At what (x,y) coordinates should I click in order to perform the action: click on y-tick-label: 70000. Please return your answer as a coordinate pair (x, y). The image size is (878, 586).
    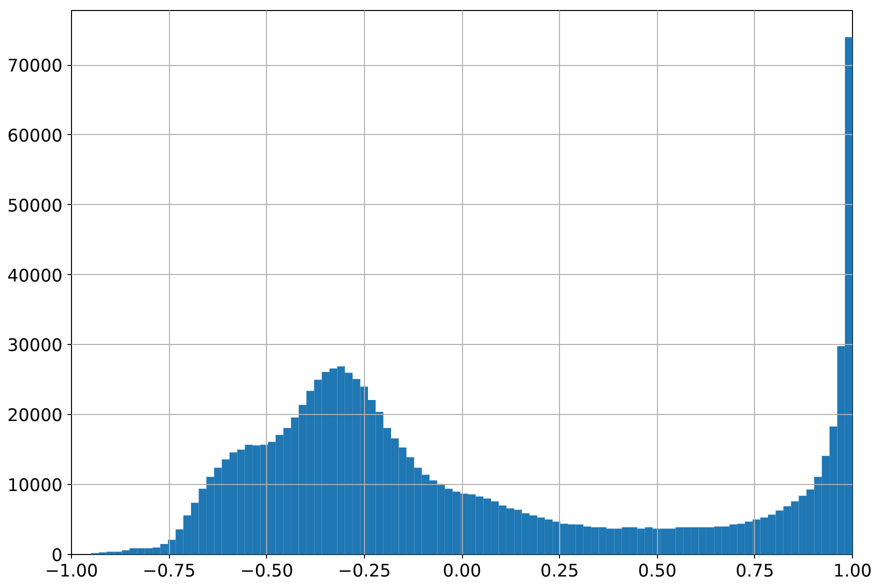
    Looking at the image, I should click on (34, 66).